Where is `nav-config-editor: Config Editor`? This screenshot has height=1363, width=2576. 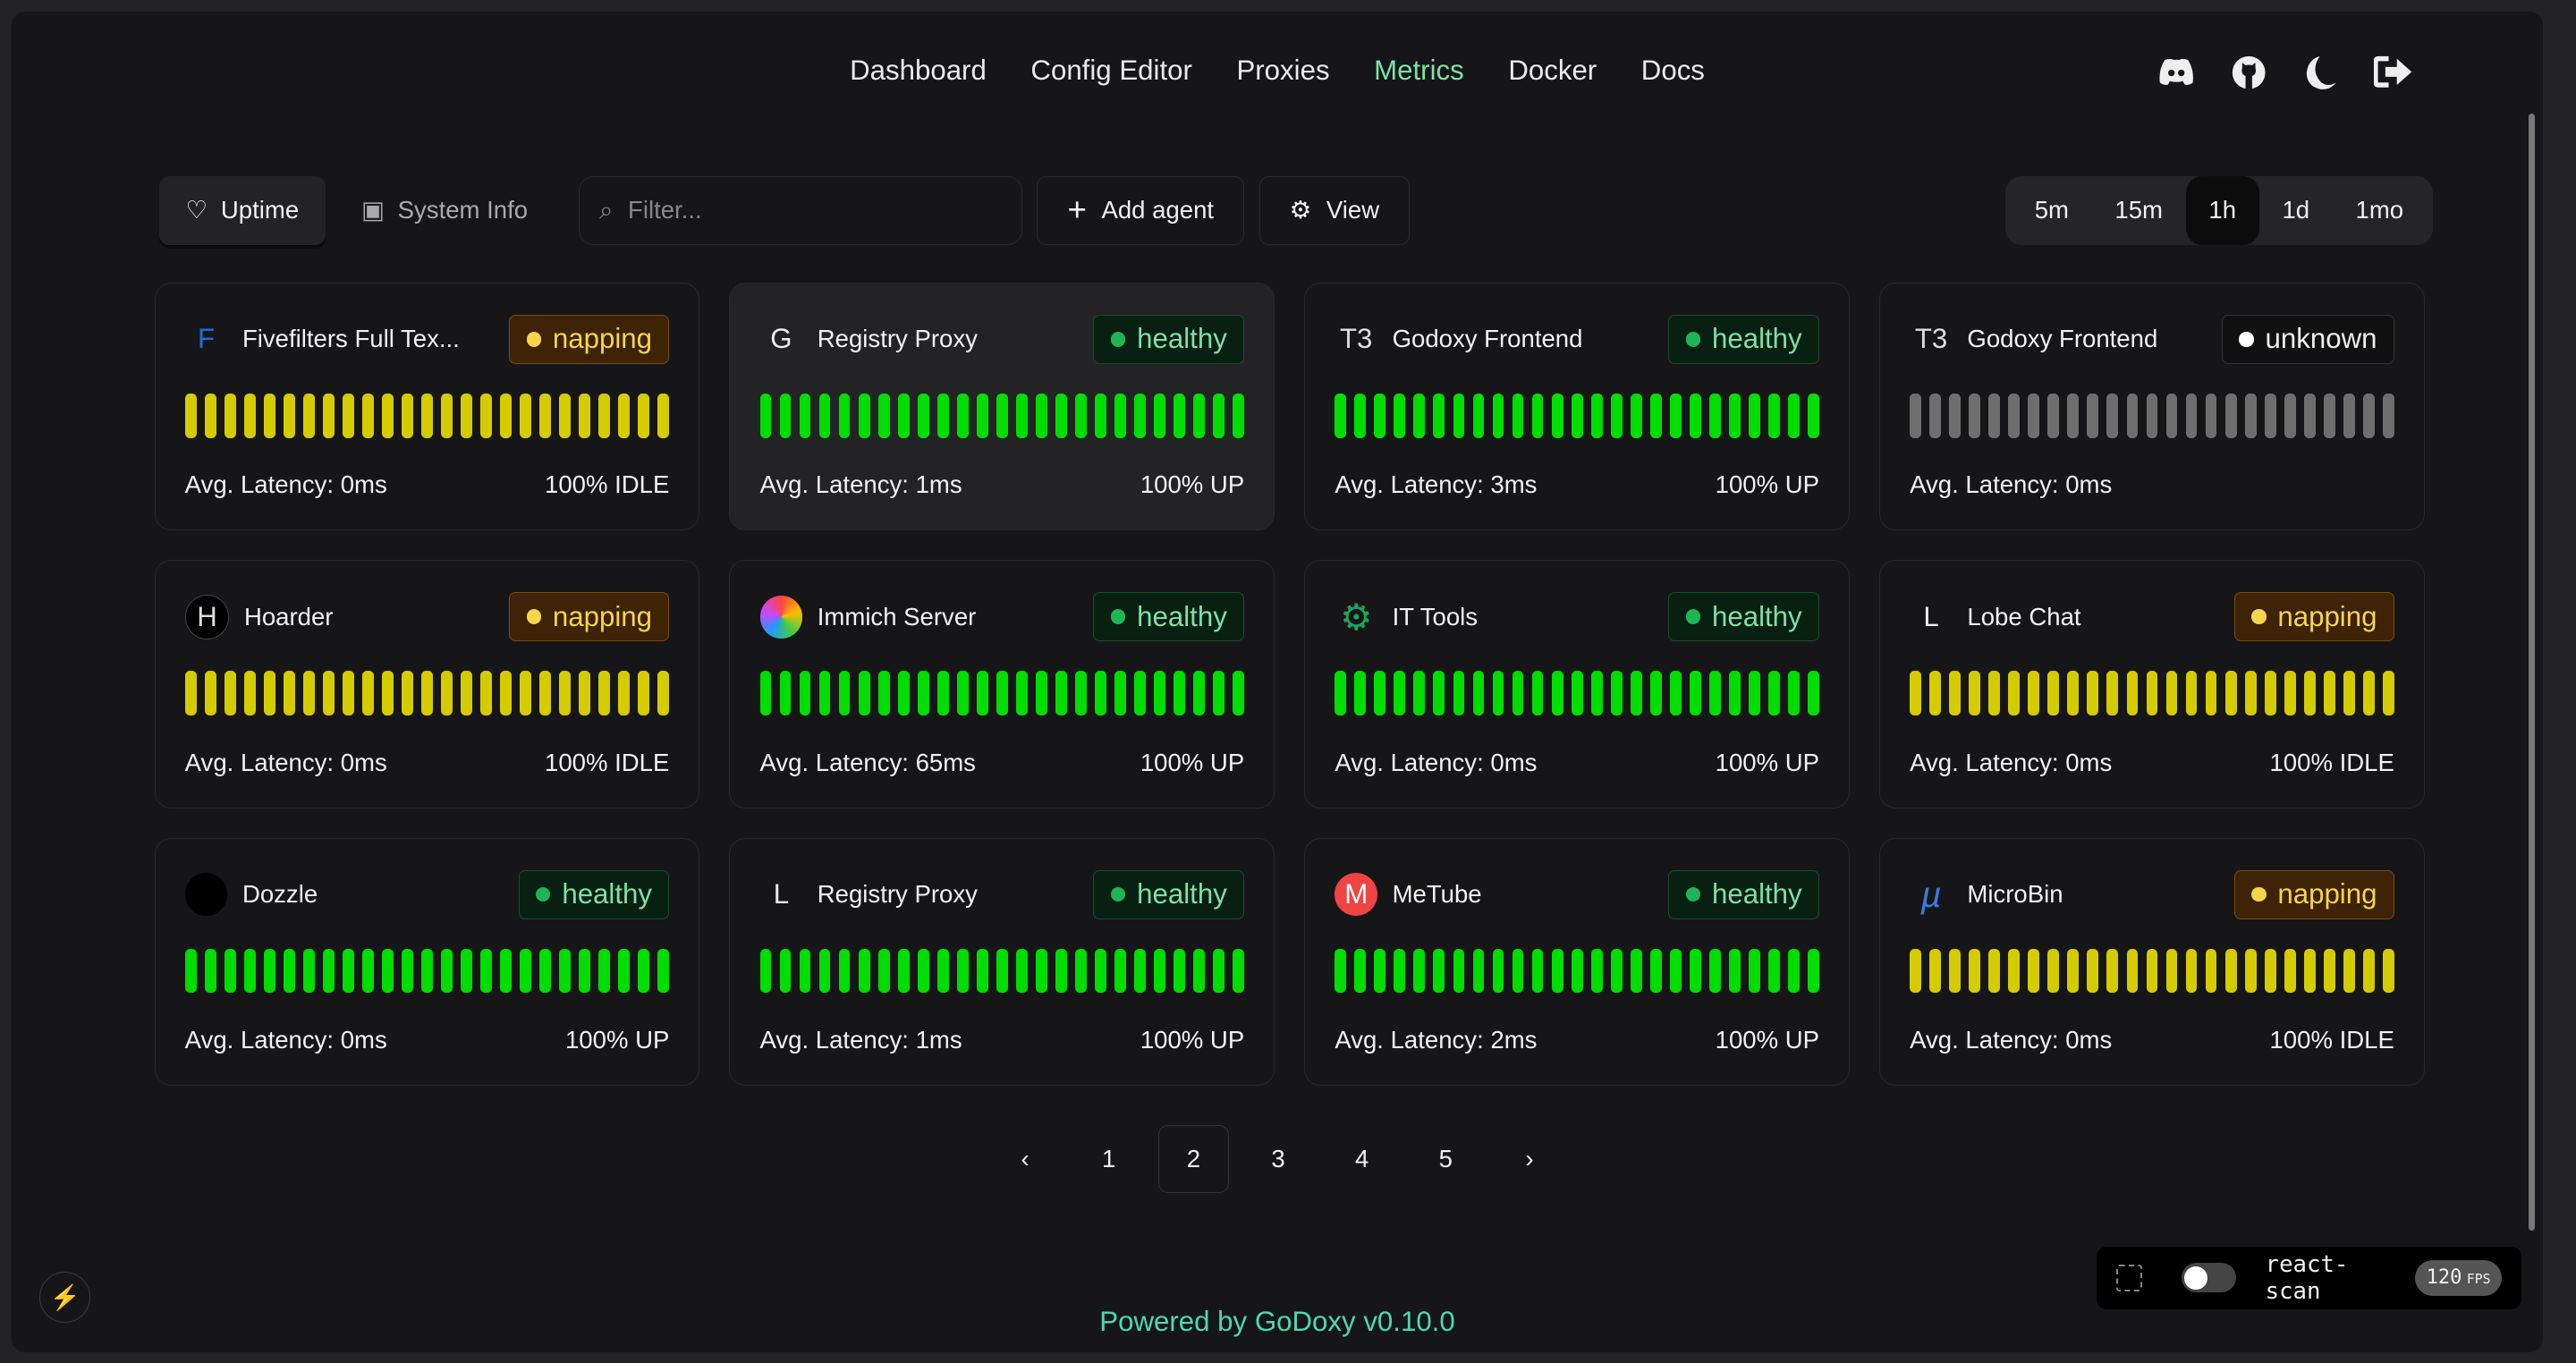
nav-config-editor: Config Editor is located at coordinates (1111, 70).